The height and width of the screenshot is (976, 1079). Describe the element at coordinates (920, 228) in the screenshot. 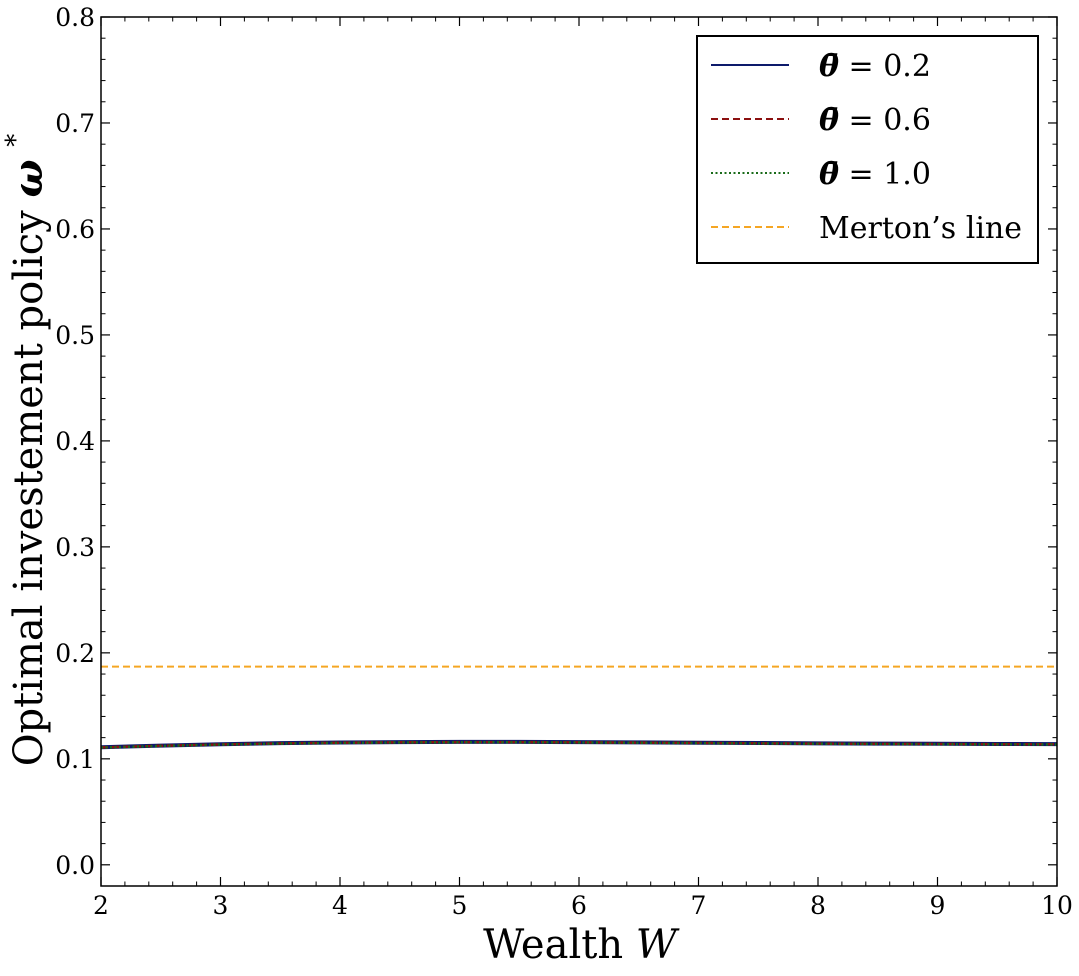

I see `legend-label-3: Merton’s line` at that location.